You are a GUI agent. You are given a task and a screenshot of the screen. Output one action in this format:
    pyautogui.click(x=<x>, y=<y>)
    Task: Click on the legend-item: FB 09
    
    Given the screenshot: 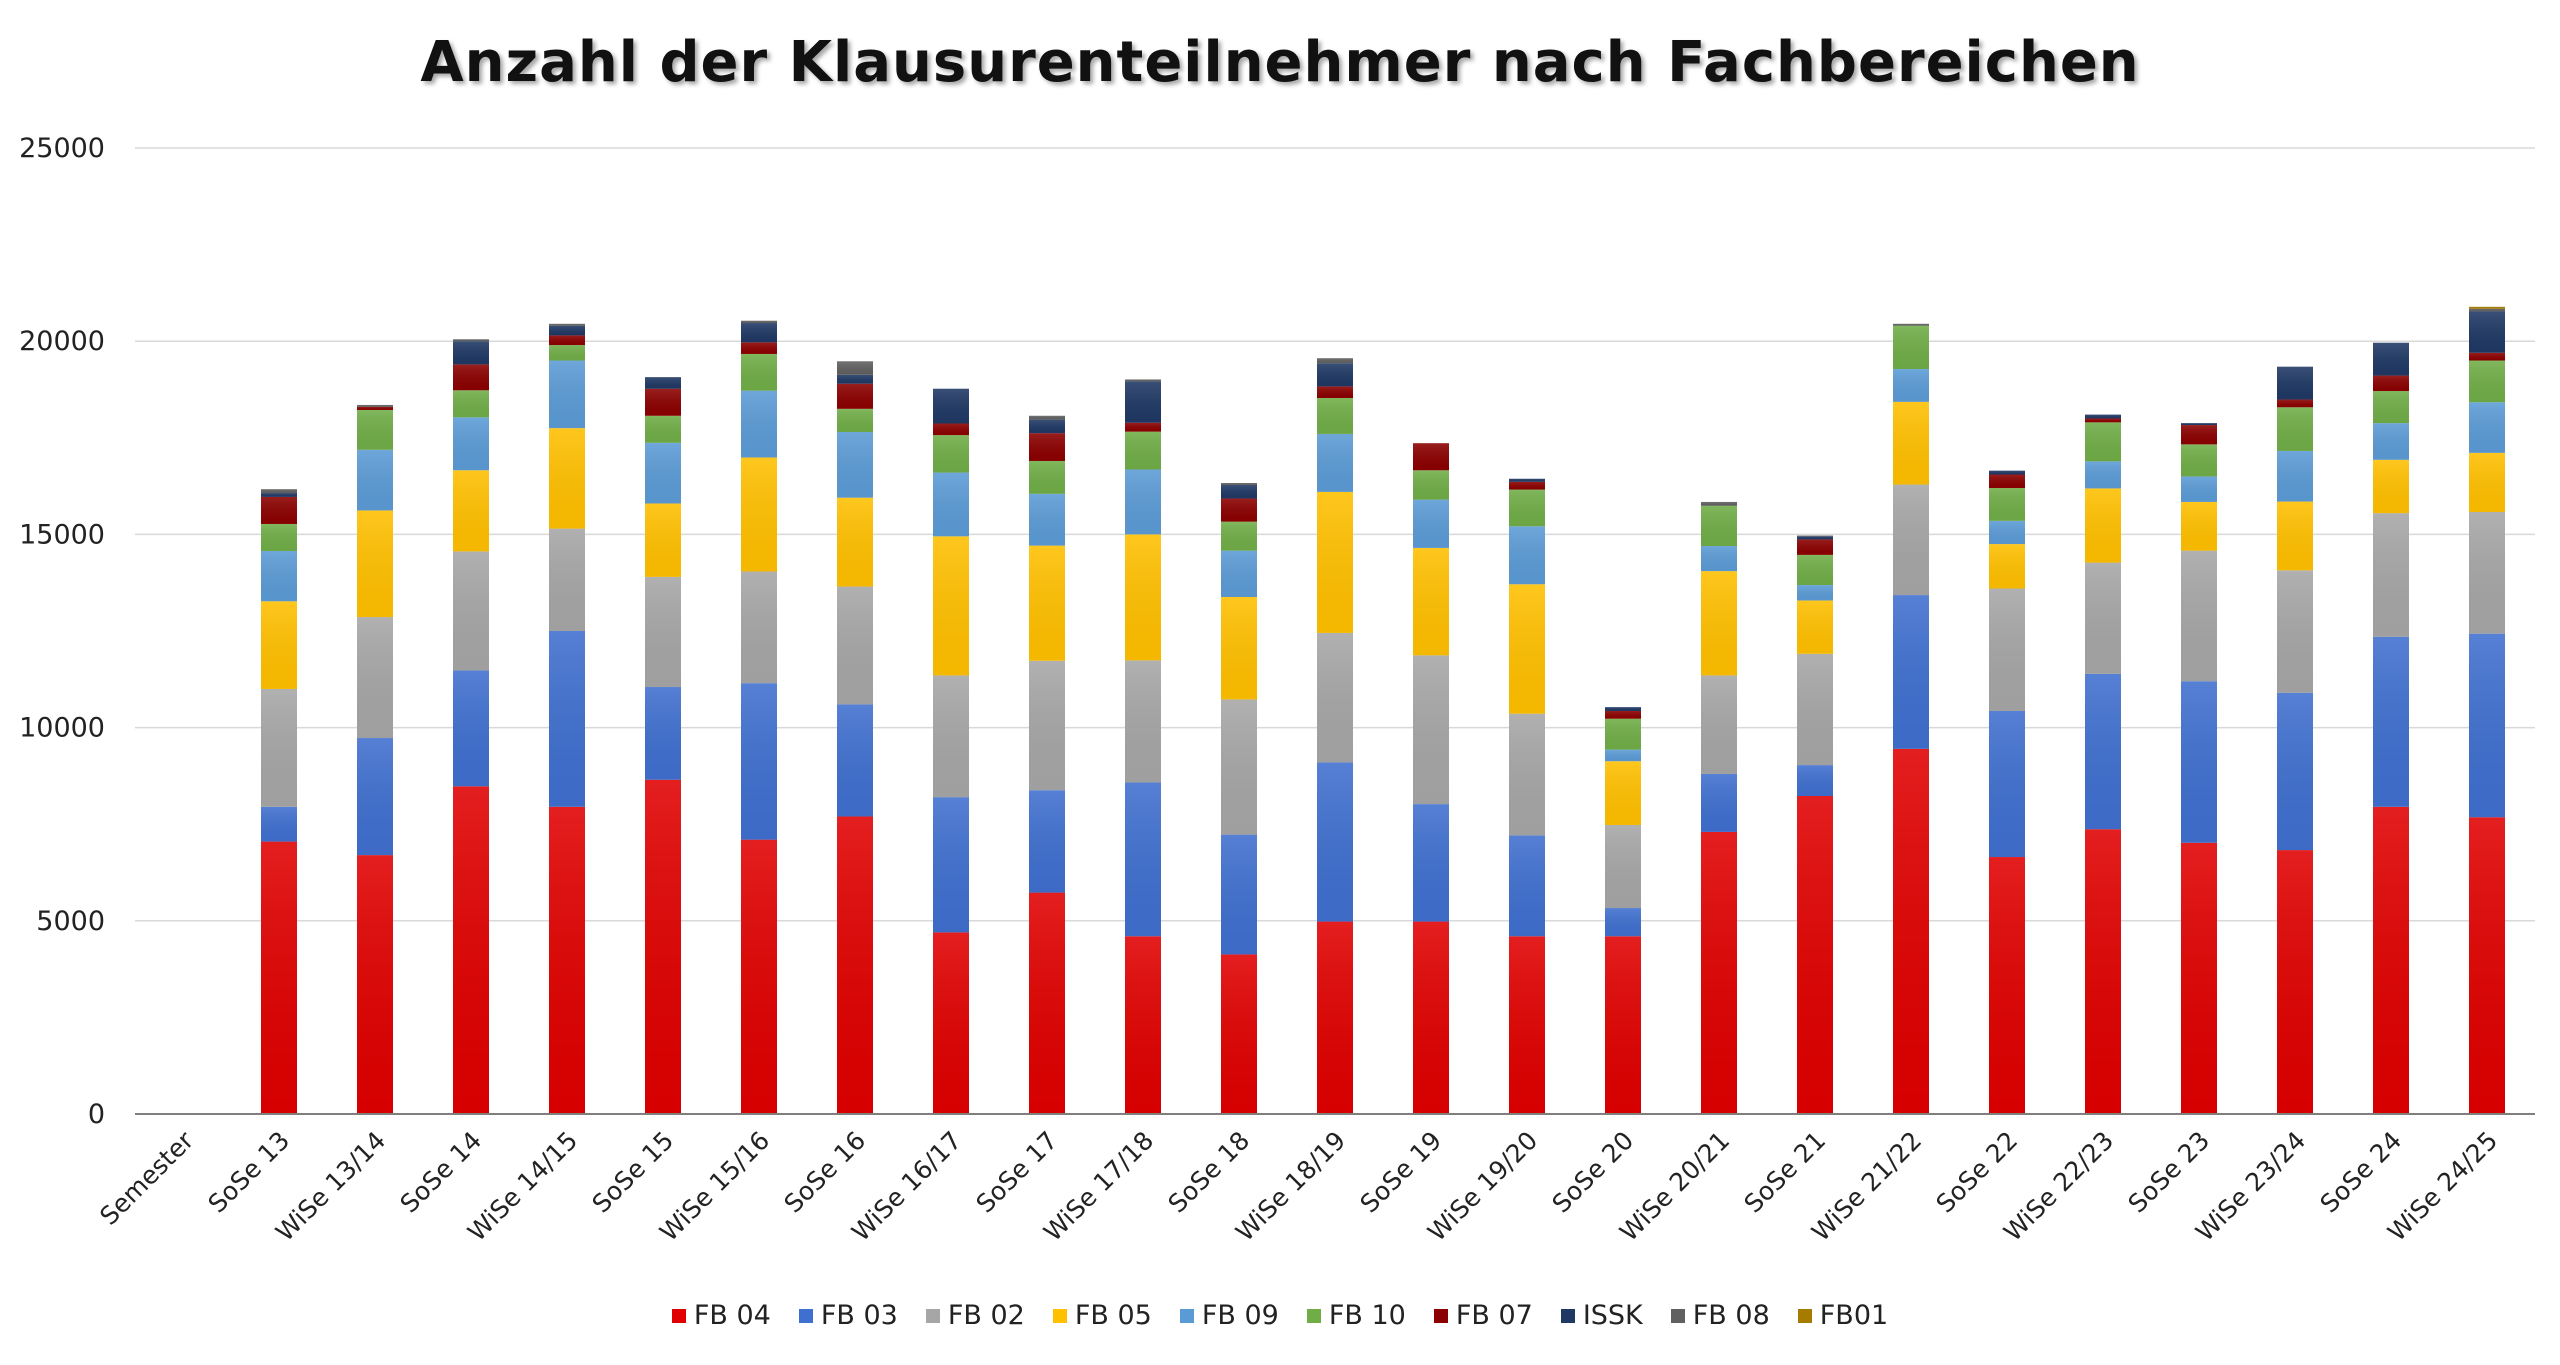 What is the action you would take?
    pyautogui.click(x=1229, y=1315)
    